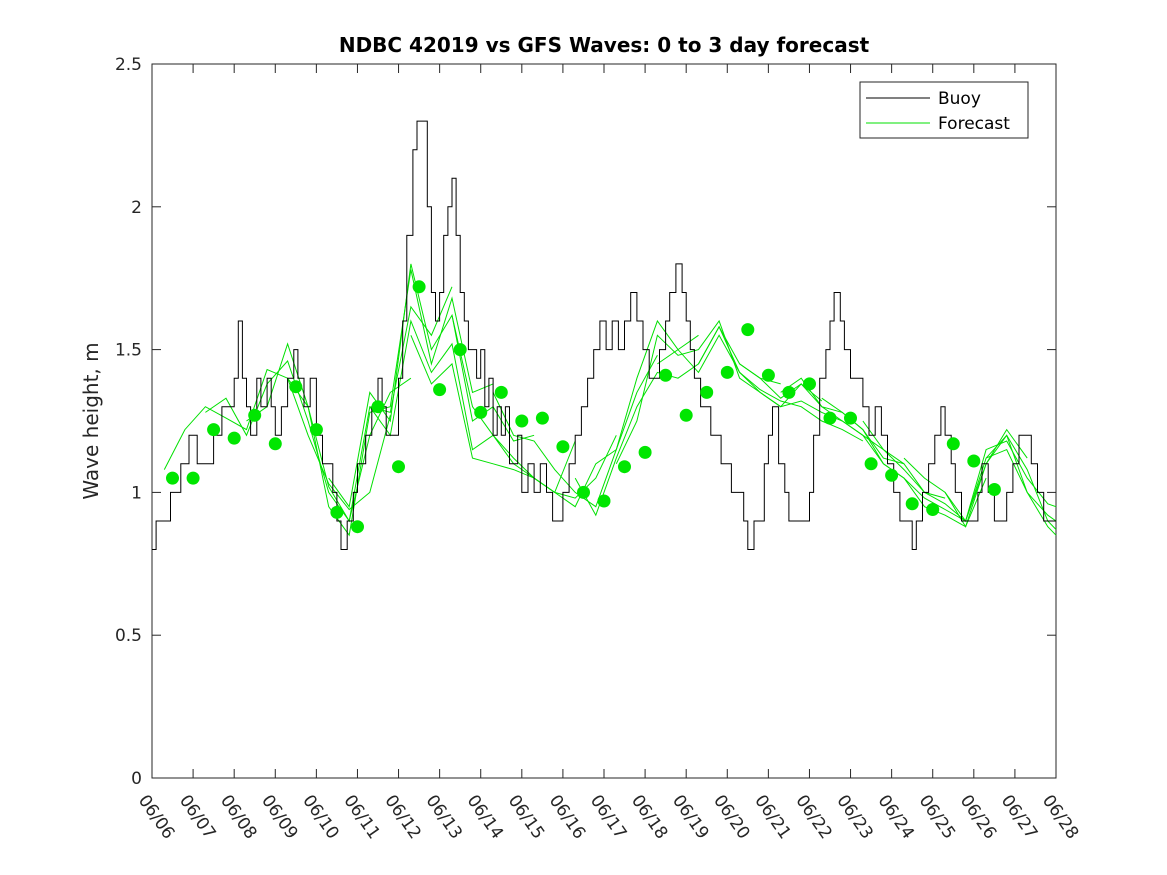 Image resolution: width=1167 pixels, height=875 pixels. What do you see at coordinates (128, 351) in the screenshot?
I see `y-tick-label: 1.5` at bounding box center [128, 351].